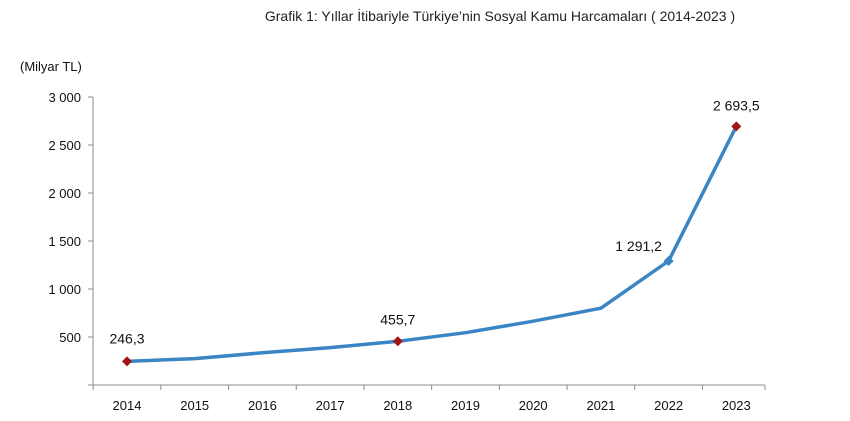  What do you see at coordinates (465, 405) in the screenshot?
I see `x-tick-label: 2019` at bounding box center [465, 405].